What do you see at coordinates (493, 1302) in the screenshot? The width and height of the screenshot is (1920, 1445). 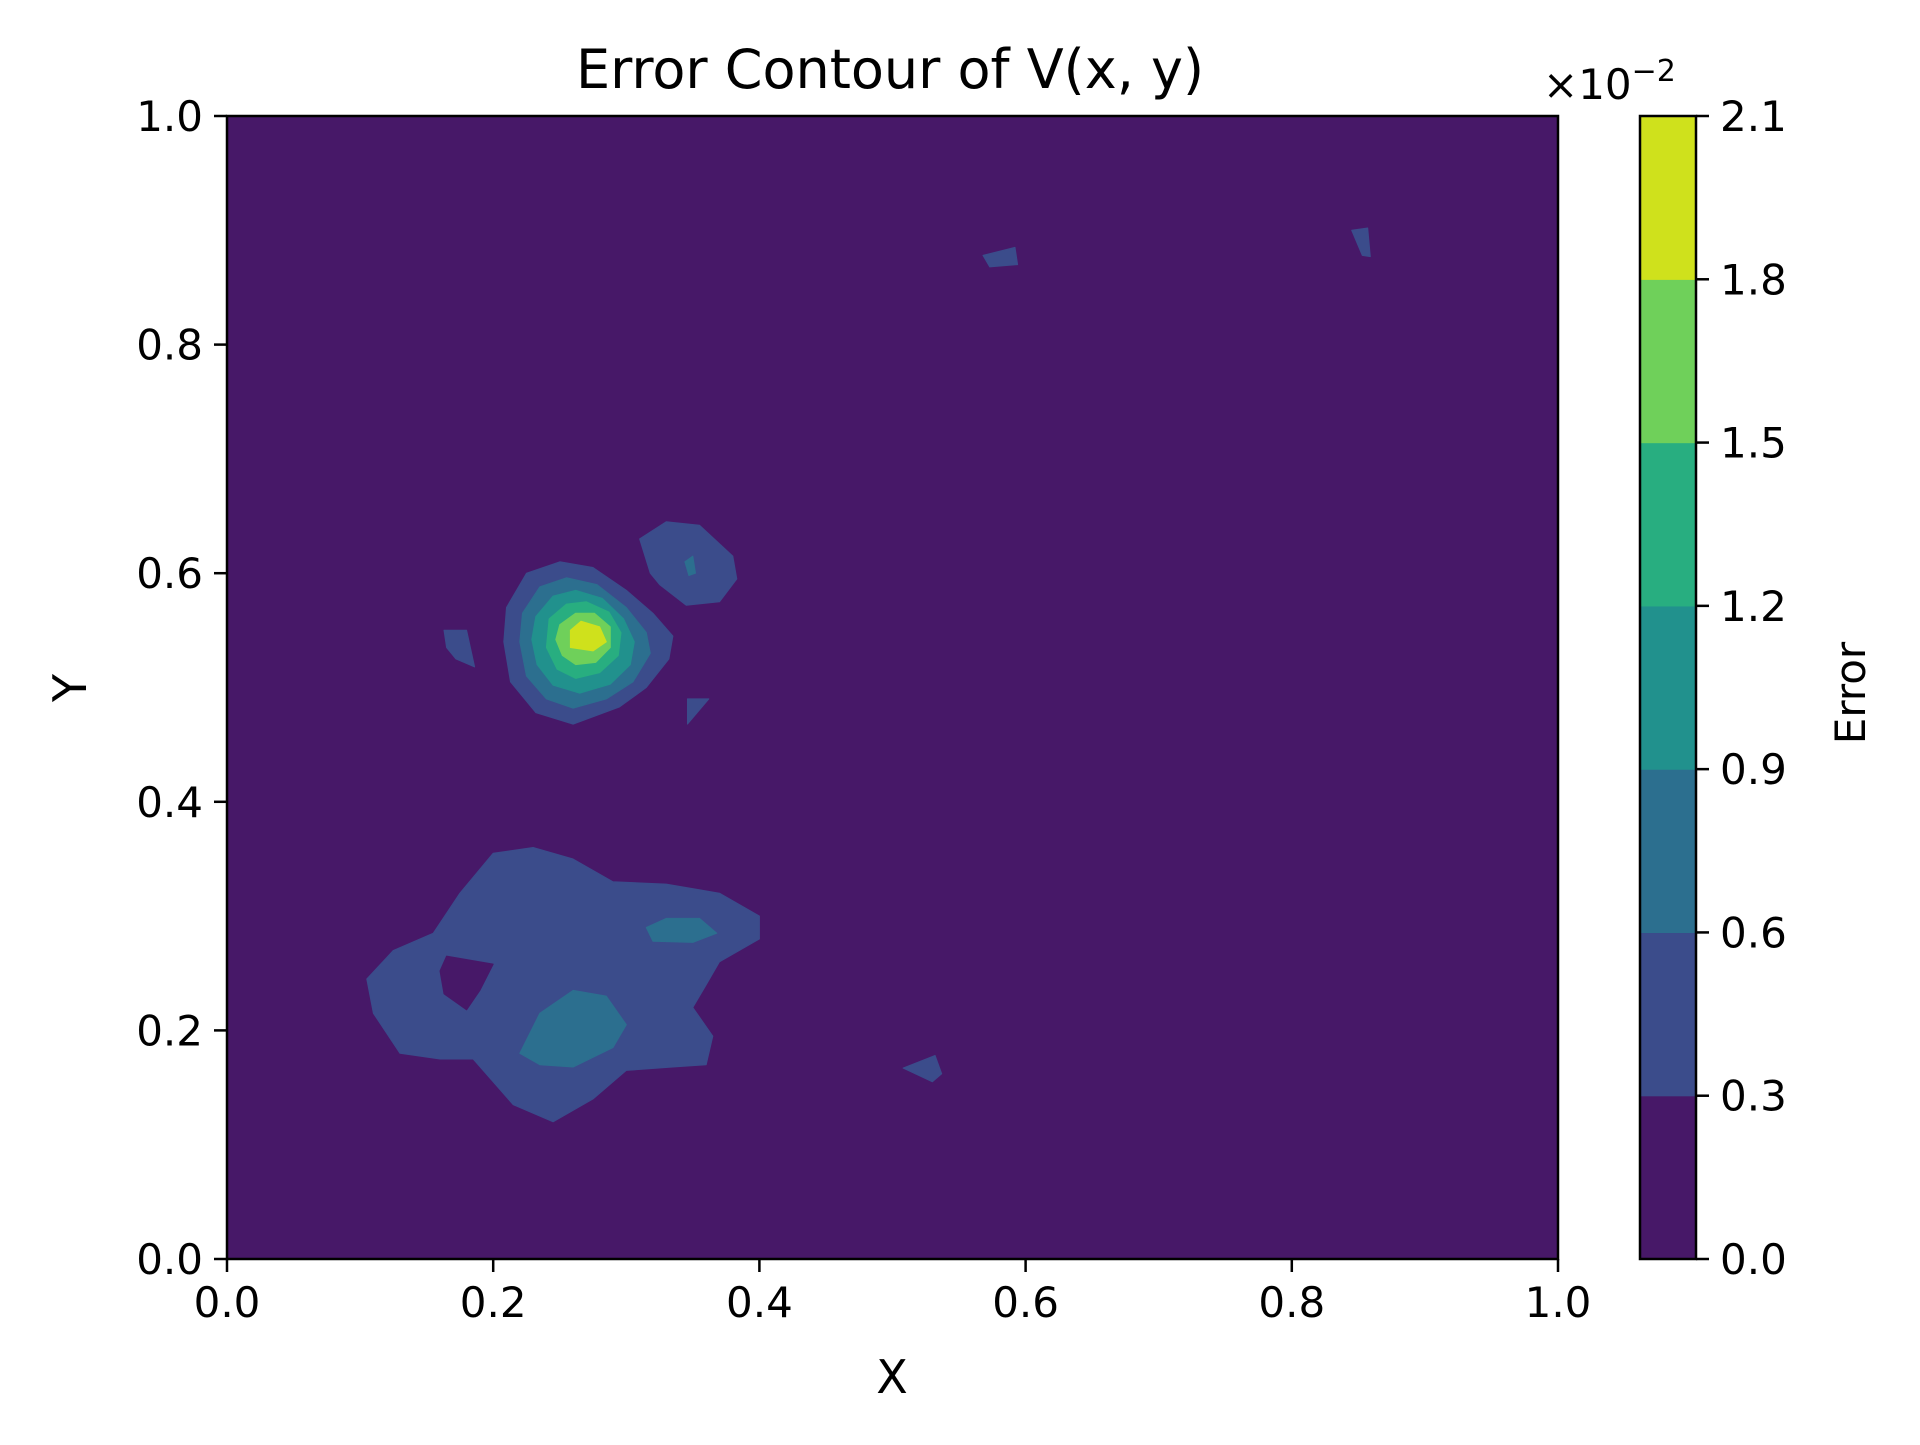 I see `x-tick-label: 0.2` at bounding box center [493, 1302].